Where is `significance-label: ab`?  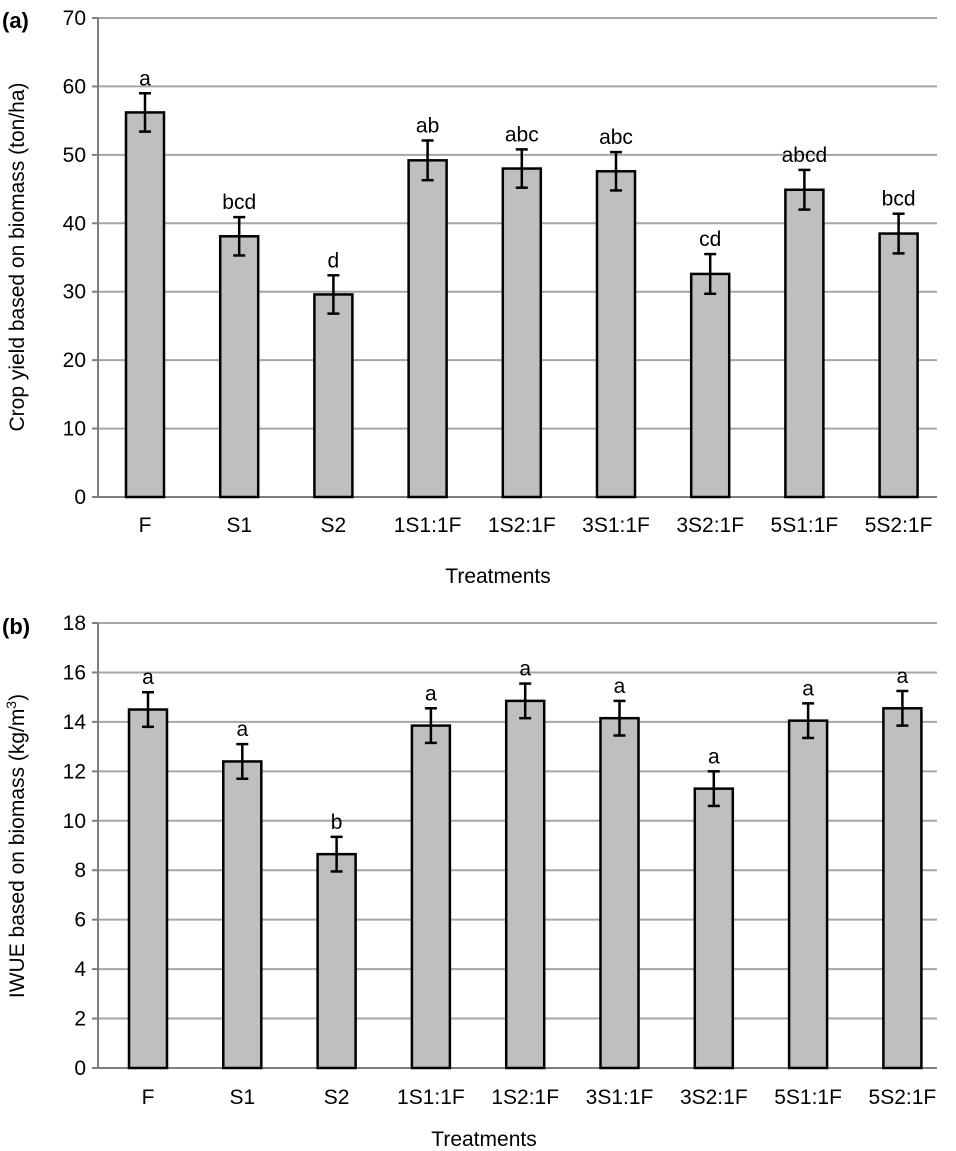 significance-label: ab is located at coordinates (427, 125).